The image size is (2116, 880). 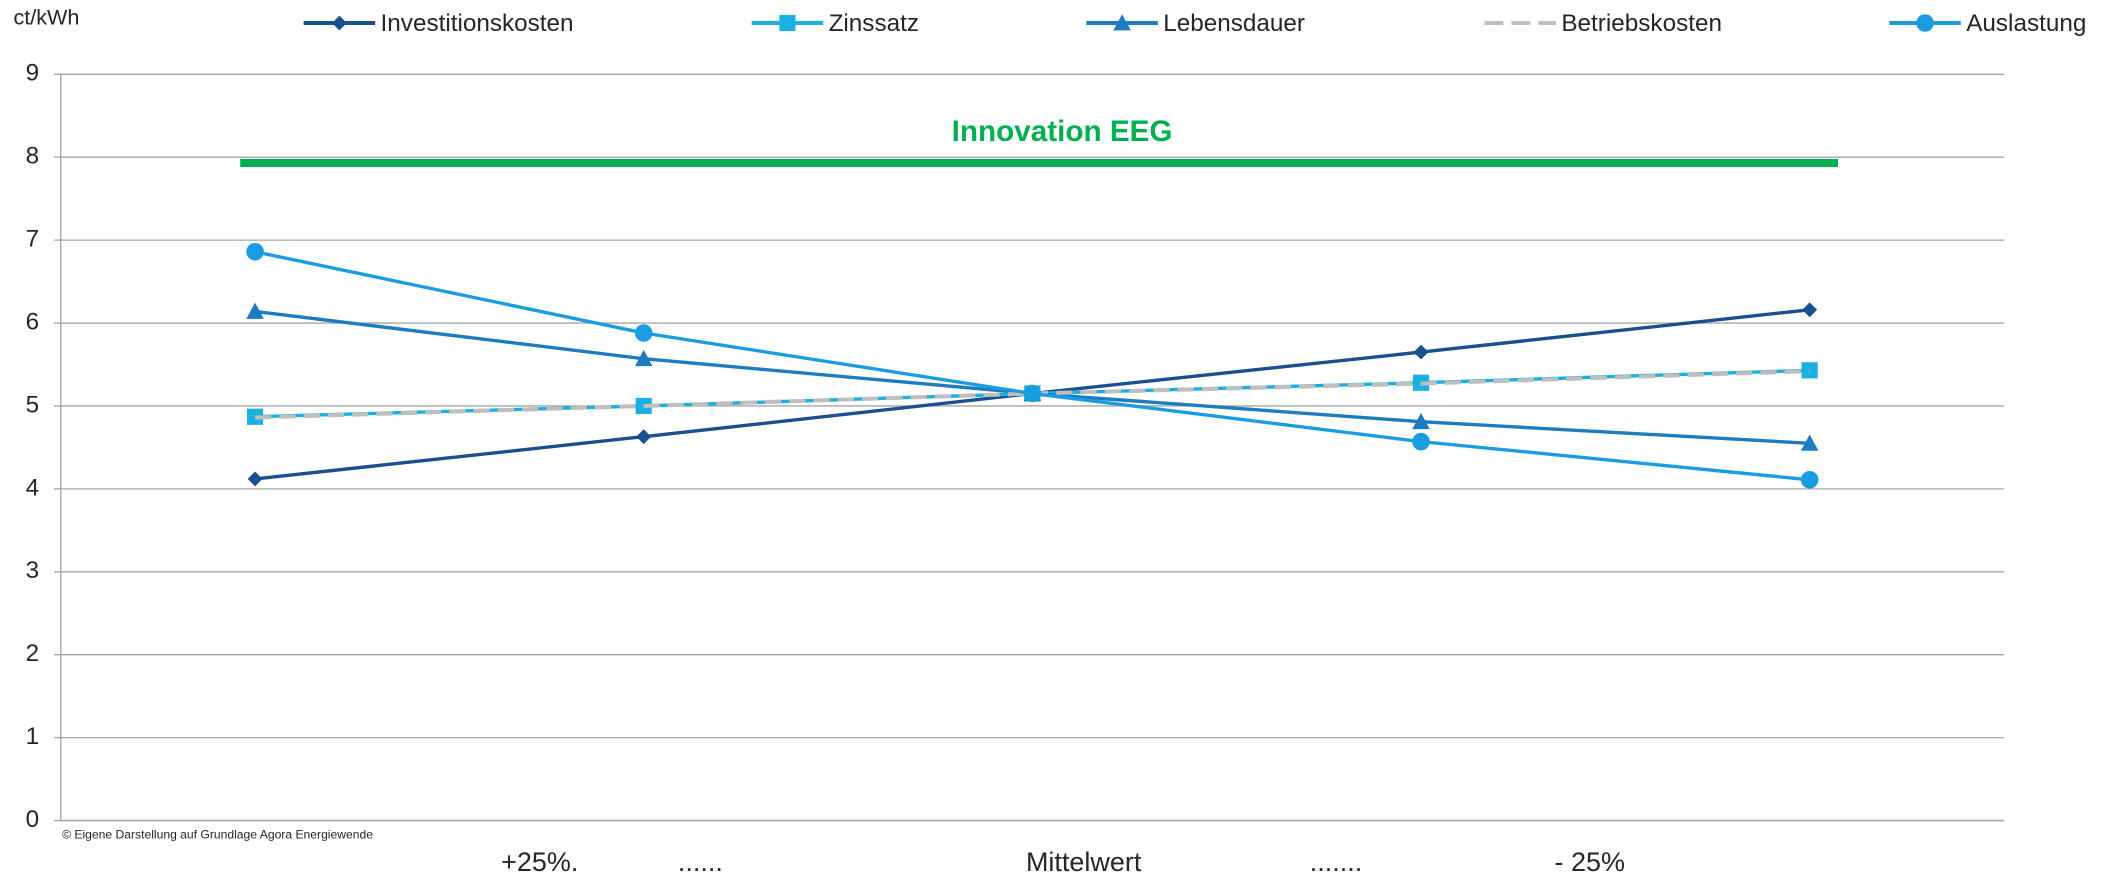 What do you see at coordinates (33, 653) in the screenshot?
I see `y-tick-label: 2` at bounding box center [33, 653].